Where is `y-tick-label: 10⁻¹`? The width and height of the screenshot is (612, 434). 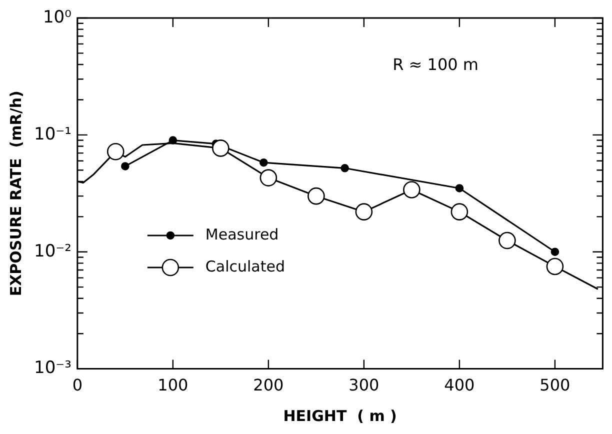
y-tick-label: 10⁻¹ is located at coordinates (53, 134).